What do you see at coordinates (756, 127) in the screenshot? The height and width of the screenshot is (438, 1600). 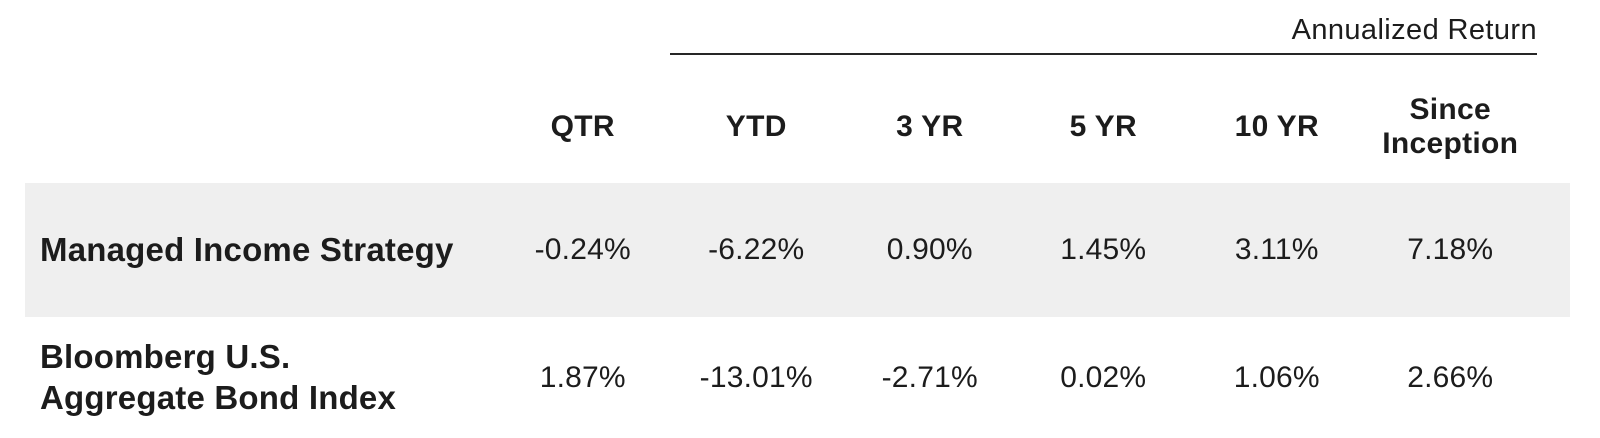 I see `column-header-ytd: YTD` at bounding box center [756, 127].